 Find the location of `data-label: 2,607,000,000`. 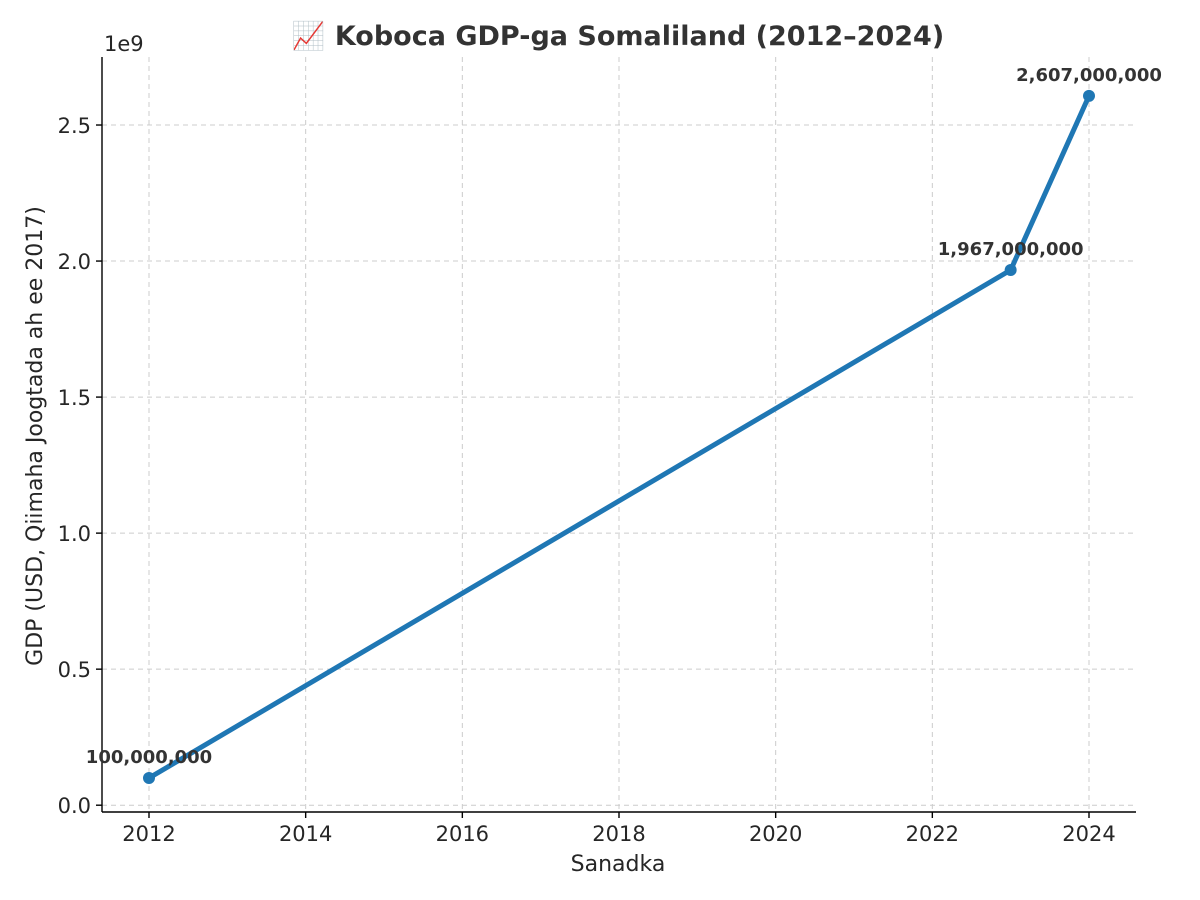

data-label: 2,607,000,000 is located at coordinates (1089, 75).